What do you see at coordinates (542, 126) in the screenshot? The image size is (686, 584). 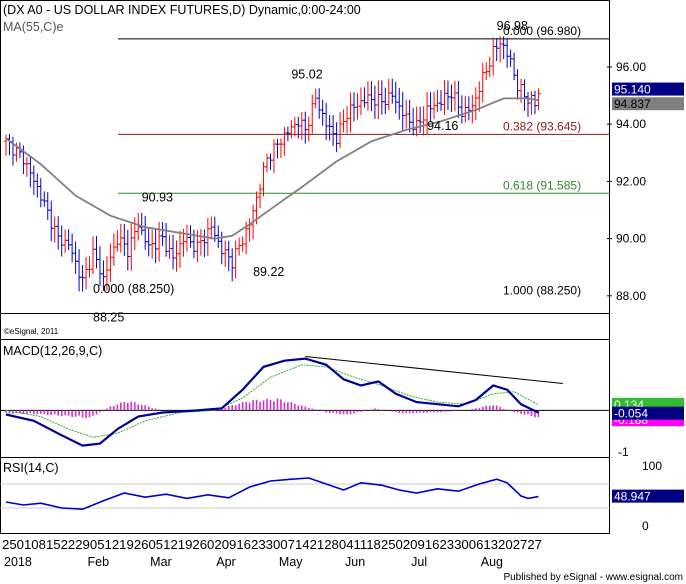 I see `fib-label-1: 0.382 (93.645)` at bounding box center [542, 126].